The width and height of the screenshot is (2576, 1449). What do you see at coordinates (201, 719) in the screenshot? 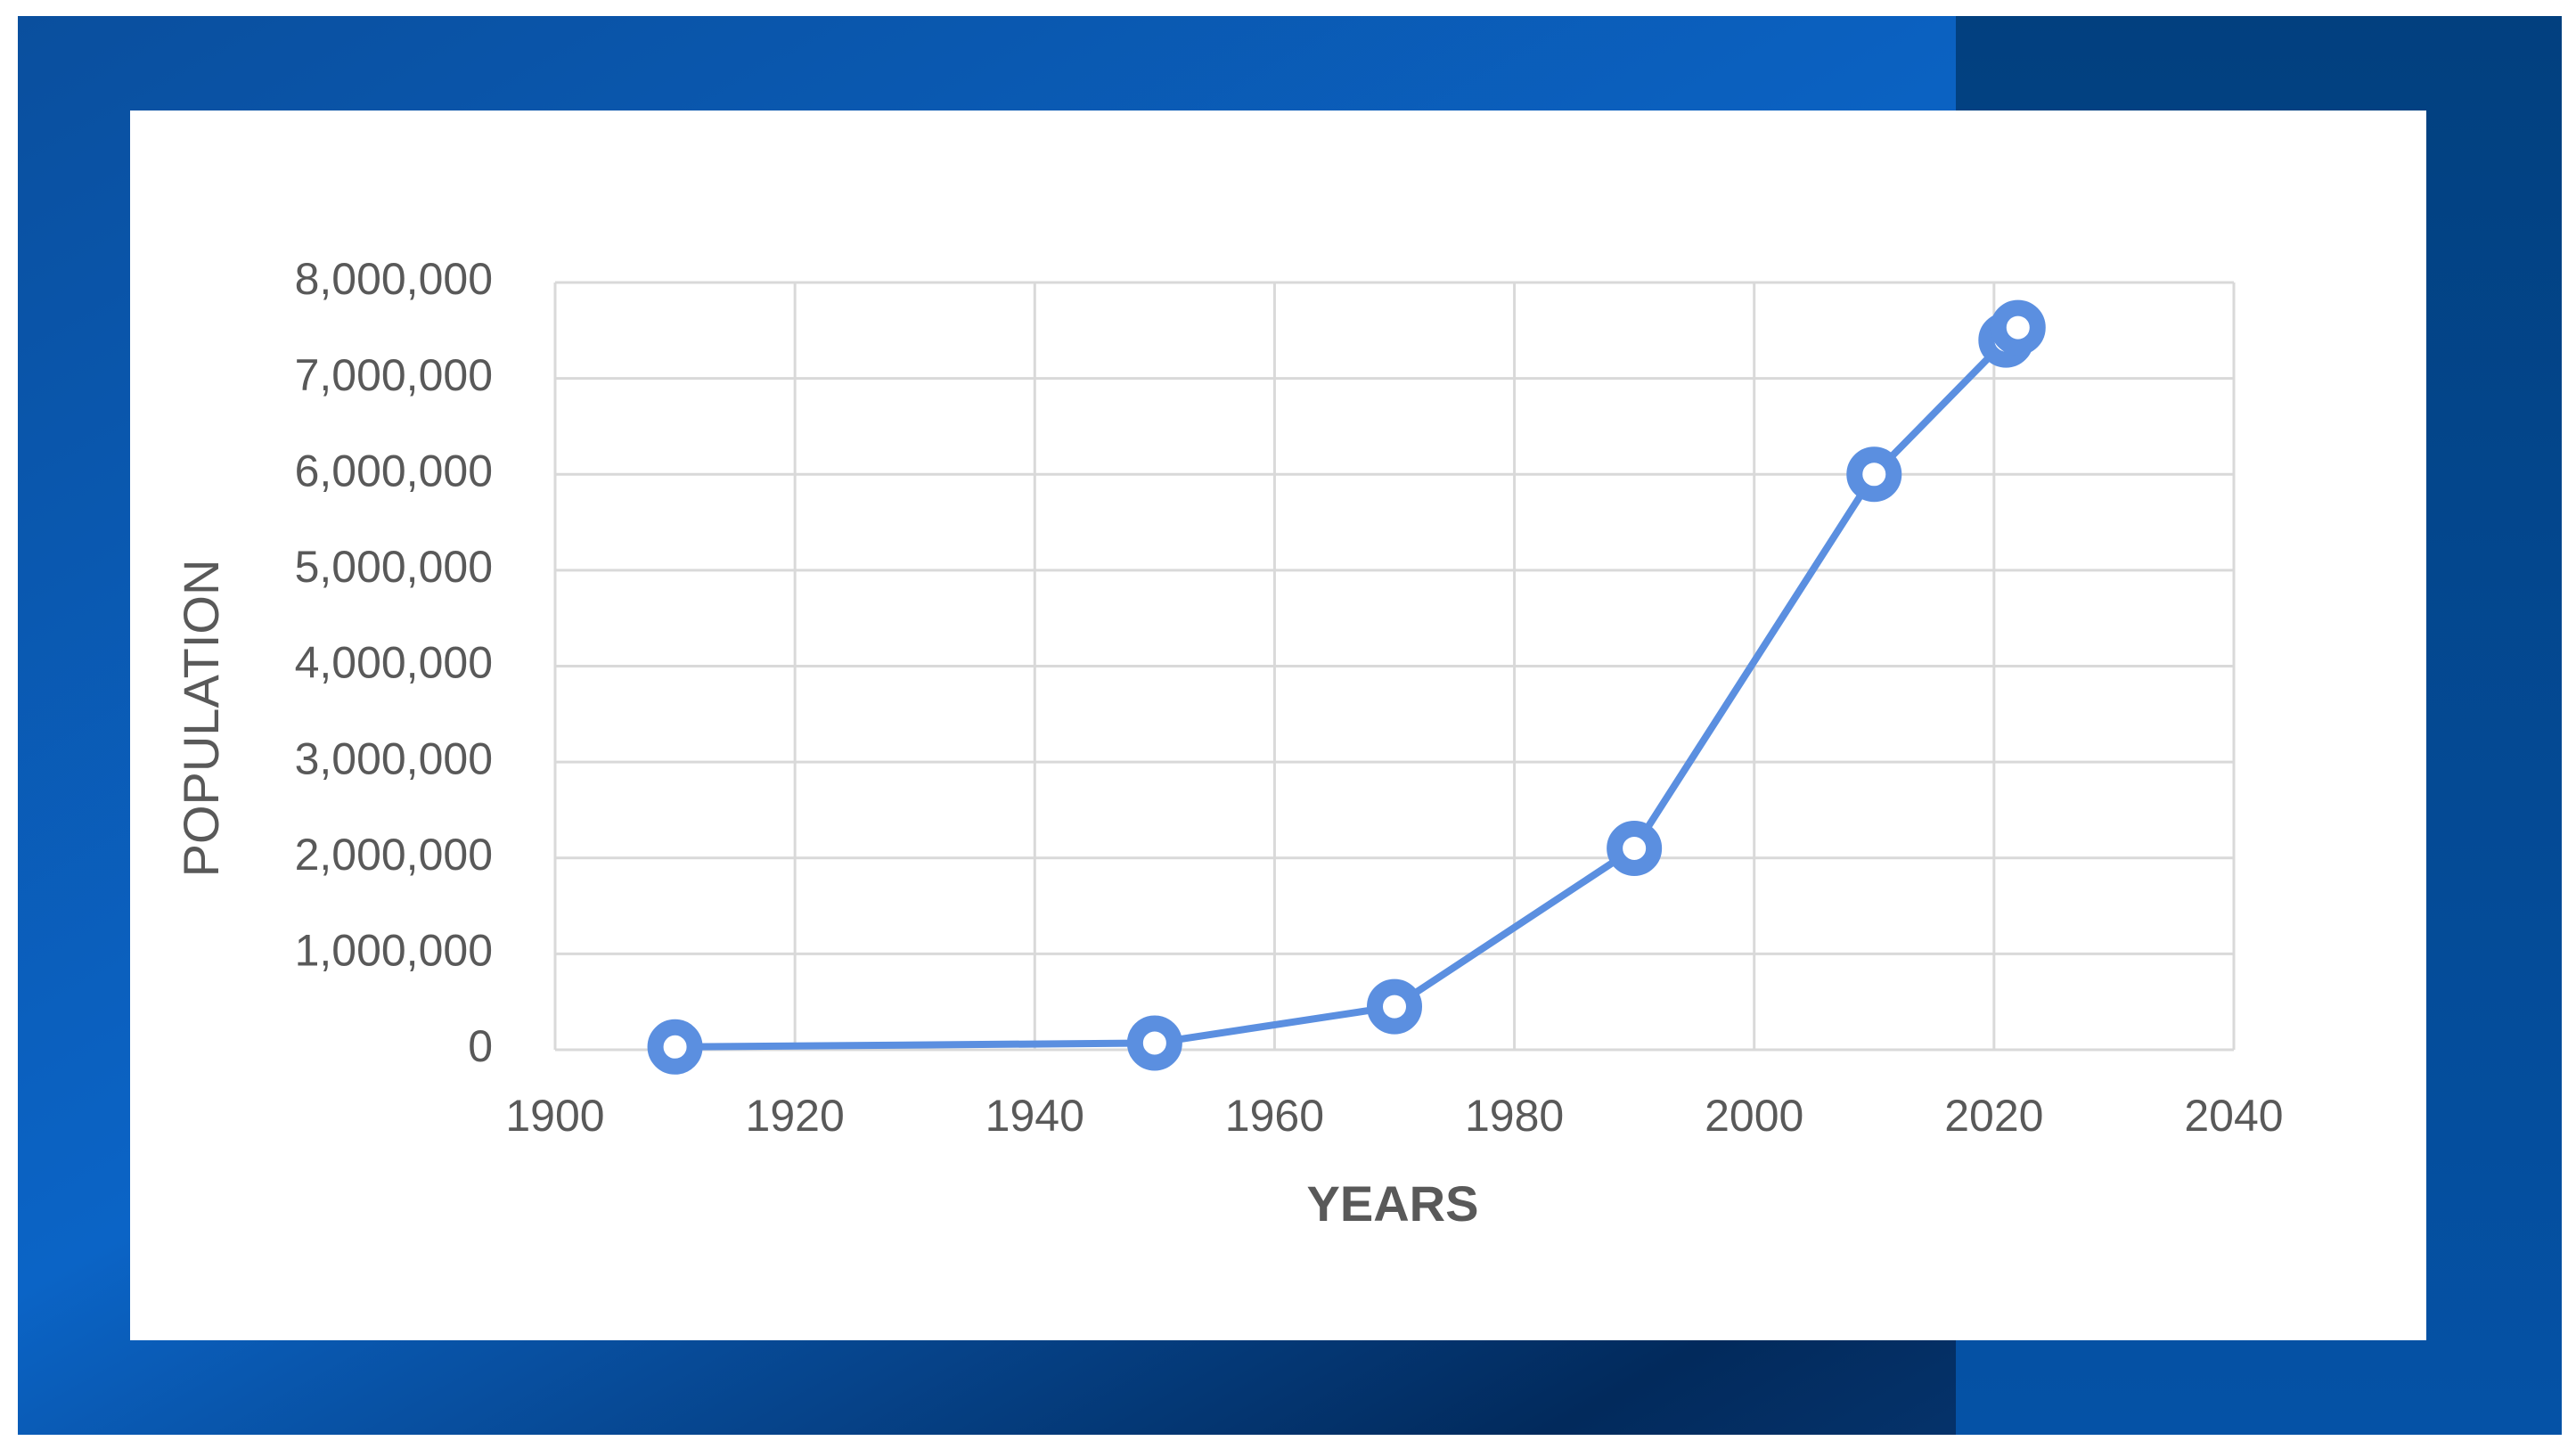
I see `y-axis-title: POPULATION` at bounding box center [201, 719].